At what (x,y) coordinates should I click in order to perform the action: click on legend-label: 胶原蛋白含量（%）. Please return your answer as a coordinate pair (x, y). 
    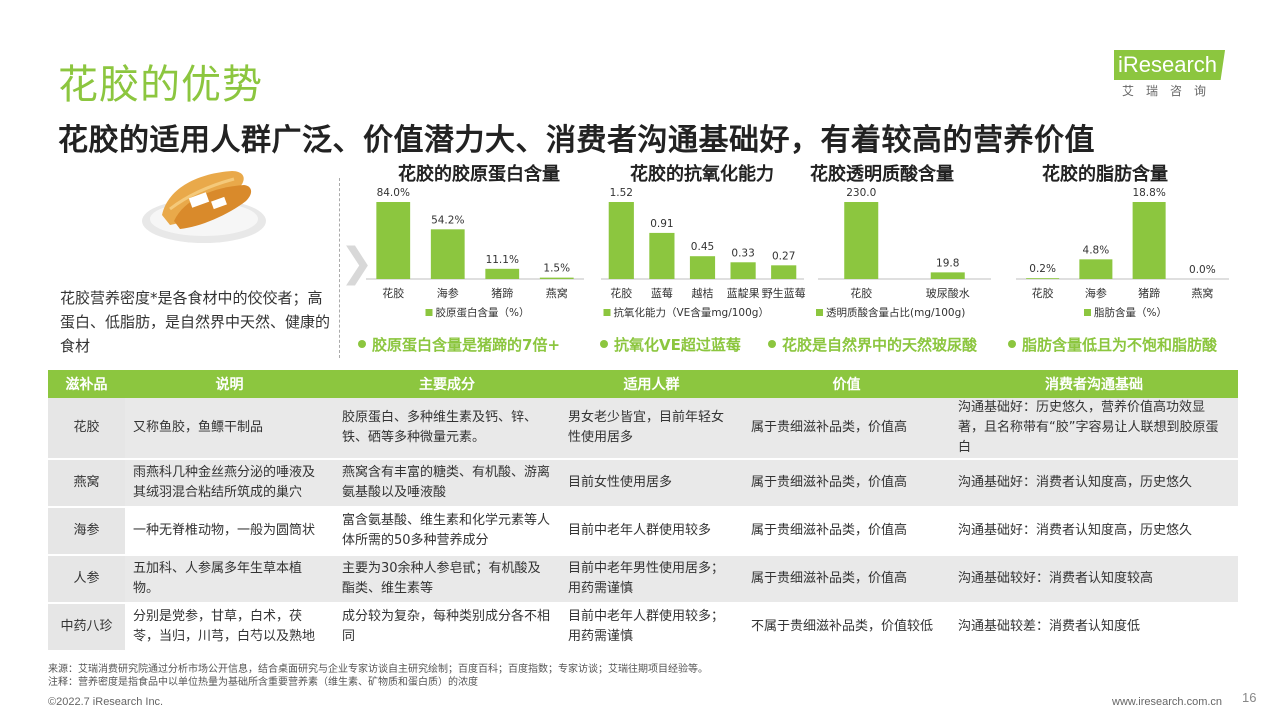
    Looking at the image, I should click on (483, 312).